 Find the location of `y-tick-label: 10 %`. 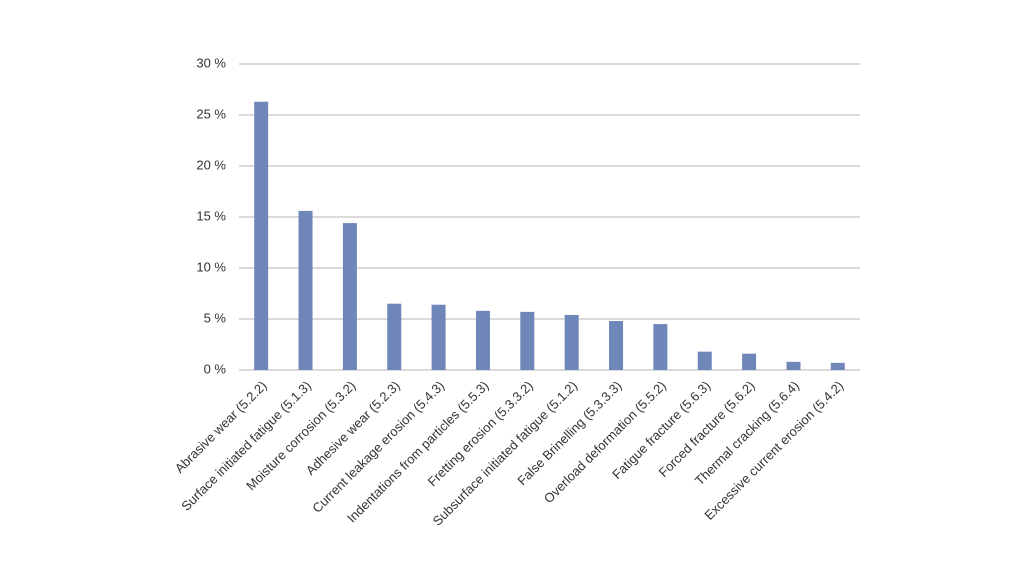

y-tick-label: 10 % is located at coordinates (211, 266).